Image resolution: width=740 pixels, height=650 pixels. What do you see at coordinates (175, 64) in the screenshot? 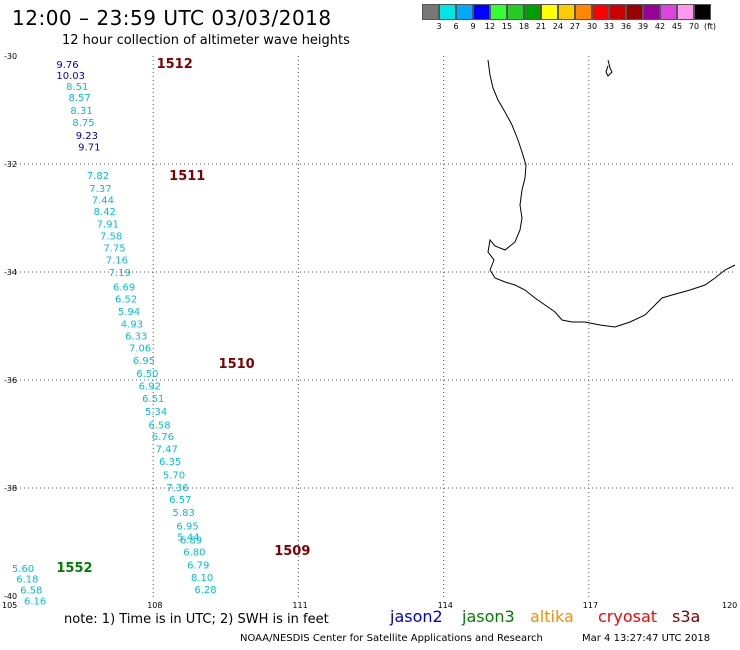
I see `track-id-label: 1512` at bounding box center [175, 64].